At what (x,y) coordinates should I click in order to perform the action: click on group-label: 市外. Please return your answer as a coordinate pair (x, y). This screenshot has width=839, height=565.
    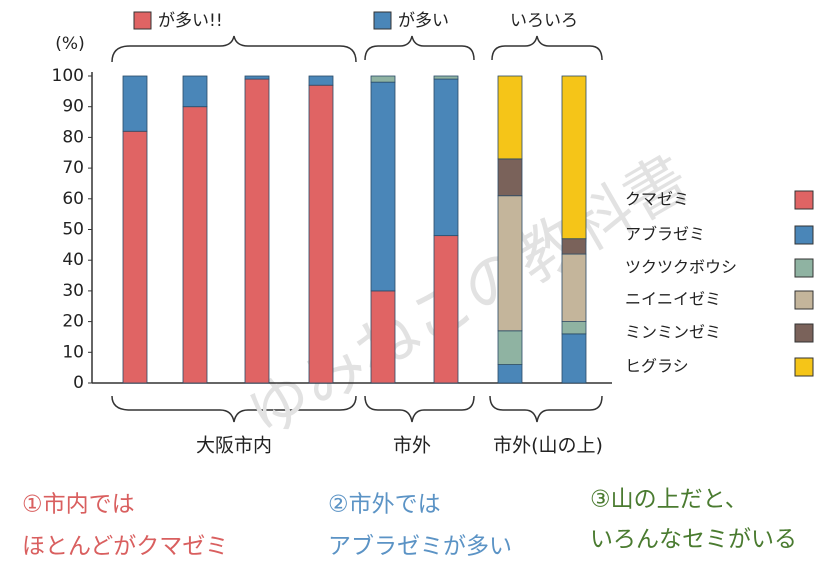
    Looking at the image, I should click on (412, 446).